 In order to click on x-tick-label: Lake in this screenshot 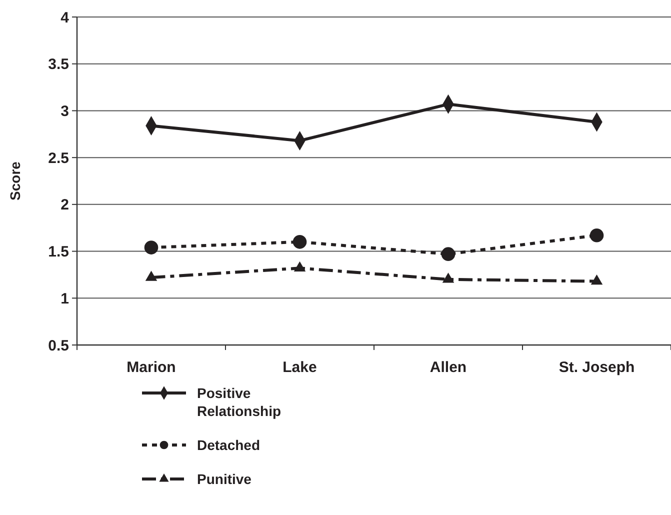, I will do `click(299, 367)`.